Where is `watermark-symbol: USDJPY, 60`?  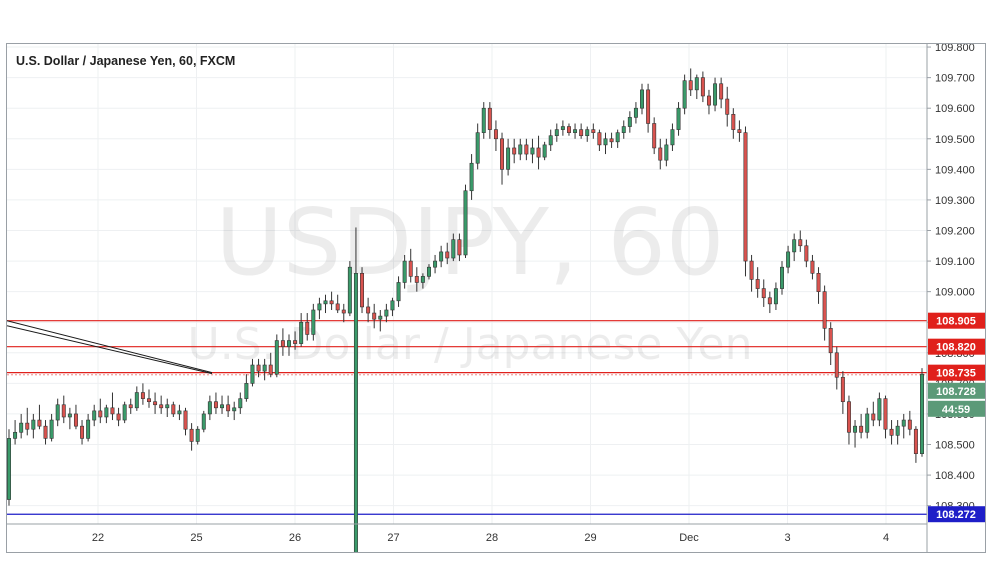 watermark-symbol: USDJPY, 60 is located at coordinates (470, 242).